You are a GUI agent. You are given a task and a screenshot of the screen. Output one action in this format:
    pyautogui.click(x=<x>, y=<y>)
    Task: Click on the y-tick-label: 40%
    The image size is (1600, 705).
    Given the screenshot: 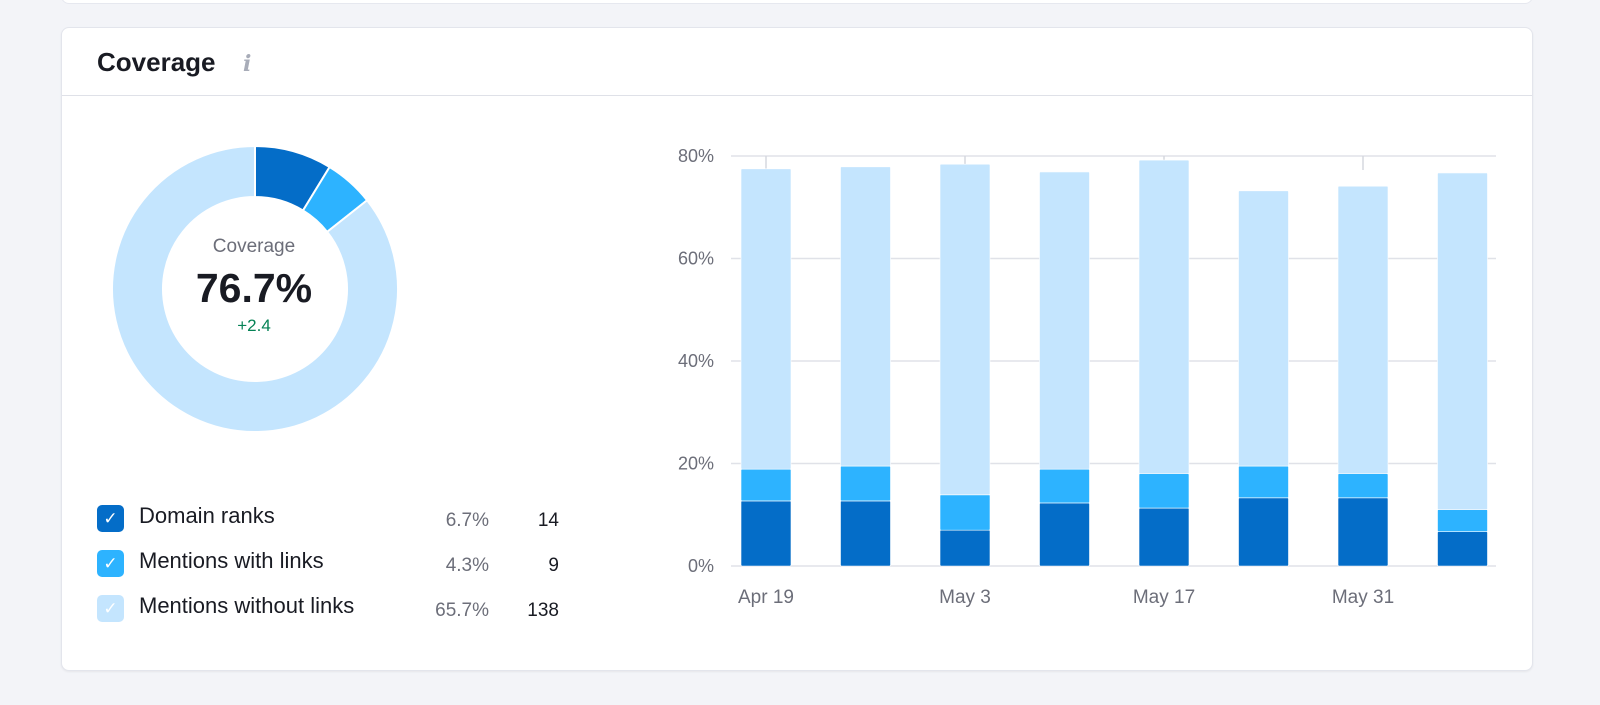 What is the action you would take?
    pyautogui.click(x=696, y=361)
    